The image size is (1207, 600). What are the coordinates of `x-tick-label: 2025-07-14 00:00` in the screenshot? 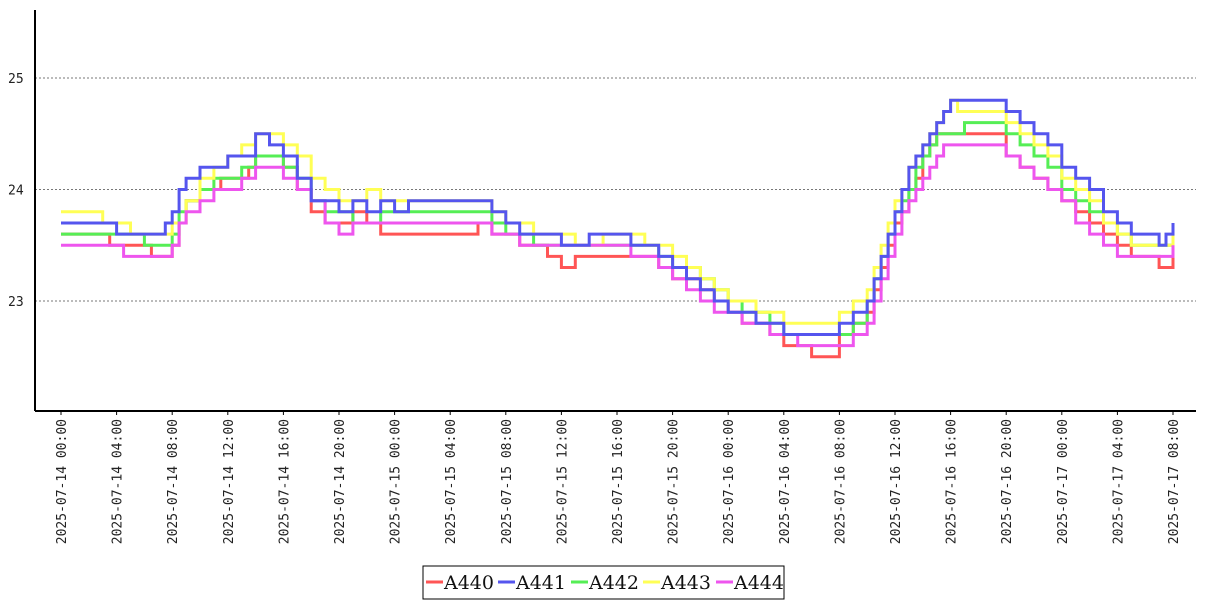 It's located at (62, 481).